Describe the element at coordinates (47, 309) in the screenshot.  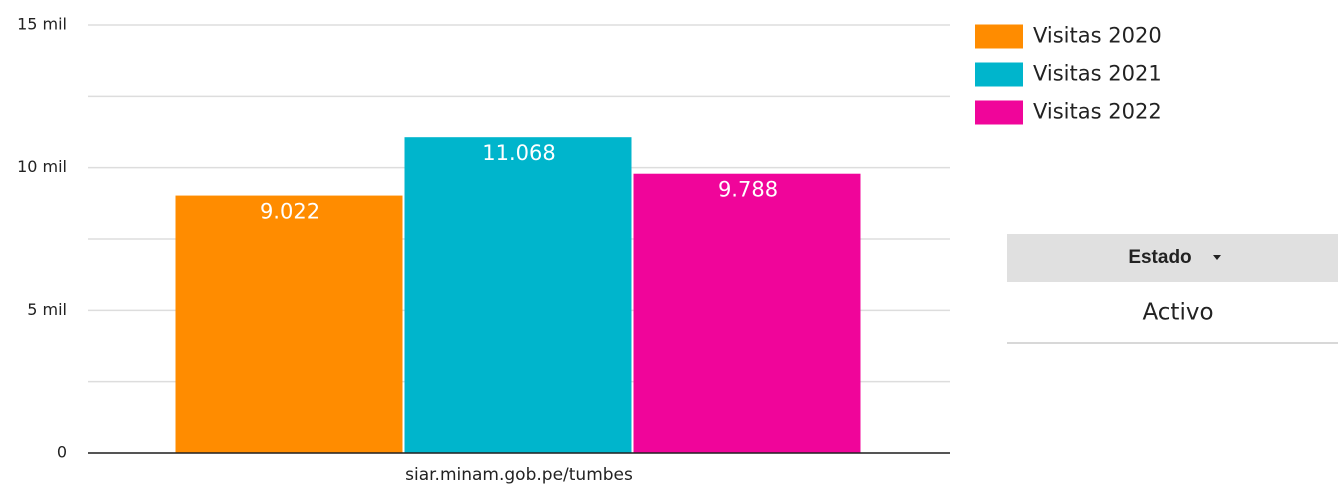
I see `y-tick-label: 5 mil` at that location.